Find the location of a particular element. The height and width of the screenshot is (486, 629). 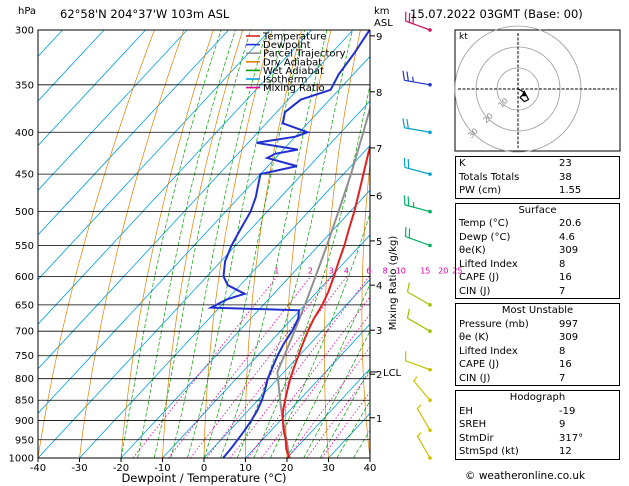

most-unstable-row: Lifted Index 8 is located at coordinates (512, 351).